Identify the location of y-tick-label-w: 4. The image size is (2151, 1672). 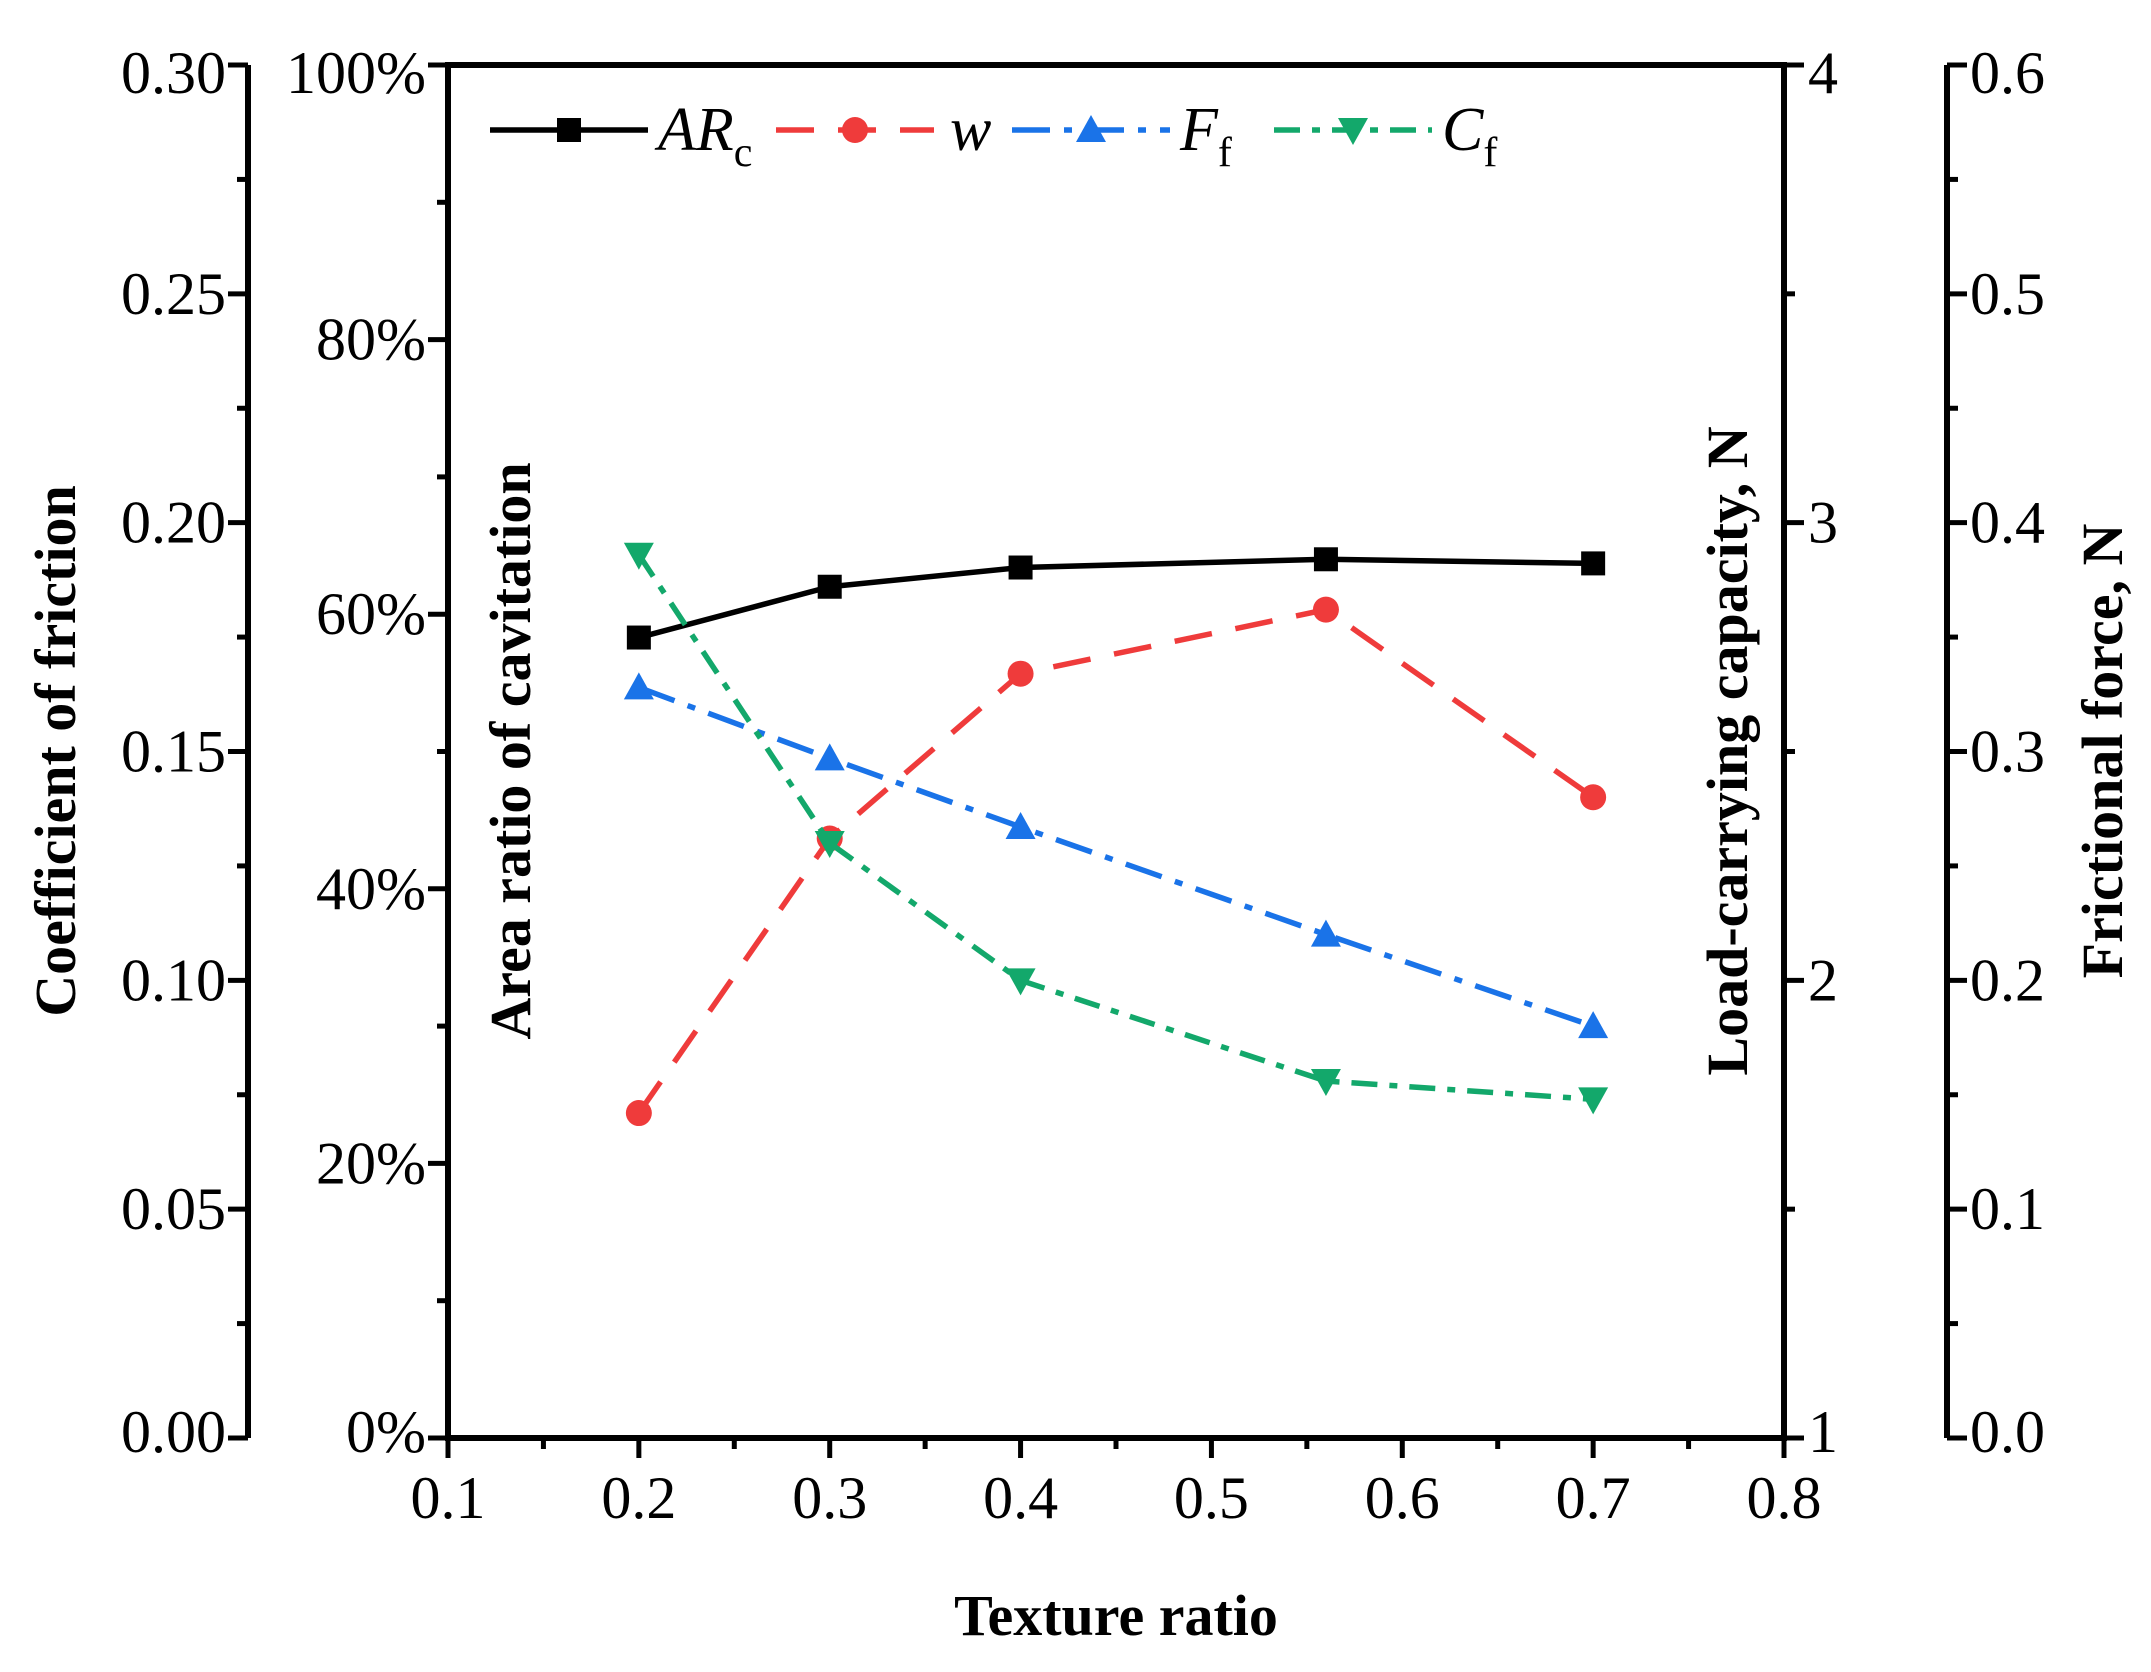
(1823, 73).